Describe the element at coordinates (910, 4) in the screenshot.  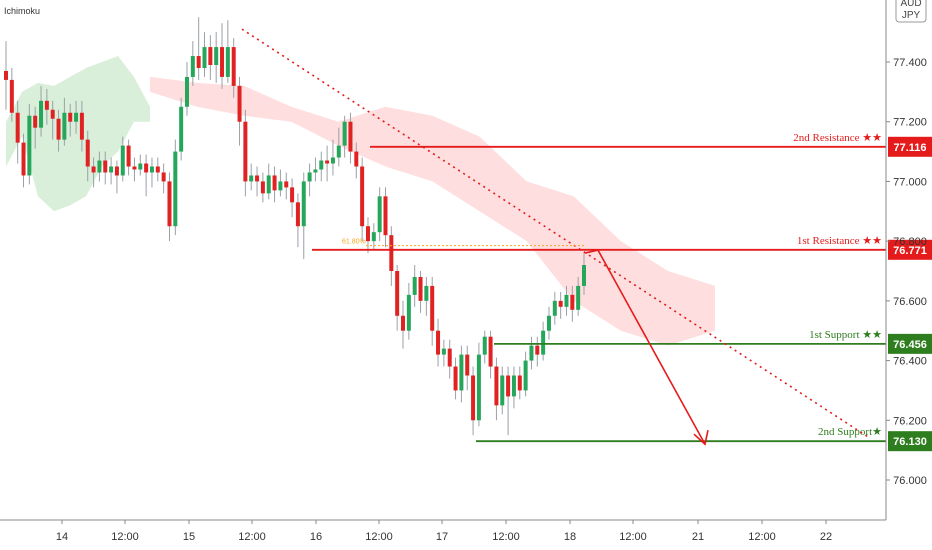
I see `currency-label: AUD` at that location.